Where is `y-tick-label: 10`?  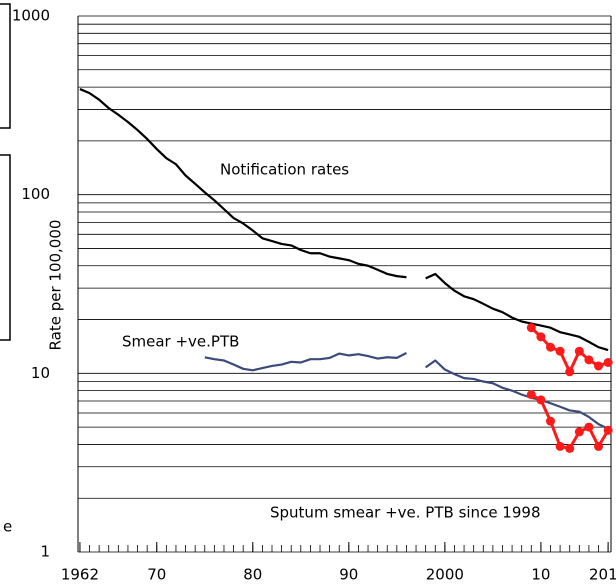
y-tick-label: 10 is located at coordinates (40, 373).